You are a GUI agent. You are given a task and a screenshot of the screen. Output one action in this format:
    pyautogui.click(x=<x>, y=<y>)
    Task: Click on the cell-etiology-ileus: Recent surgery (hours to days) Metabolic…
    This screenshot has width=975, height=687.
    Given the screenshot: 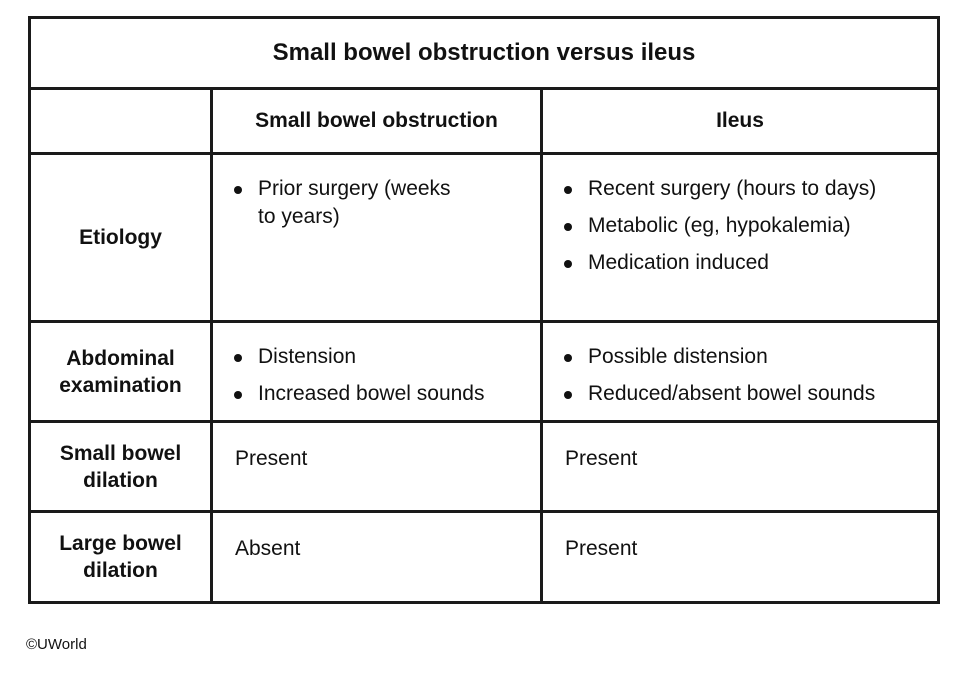 What is the action you would take?
    pyautogui.click(x=740, y=237)
    